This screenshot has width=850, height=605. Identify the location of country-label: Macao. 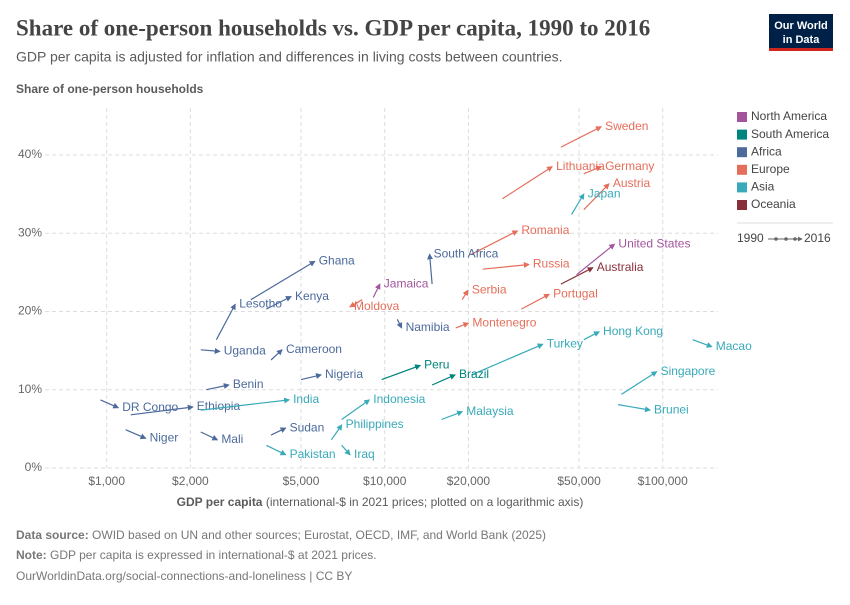
(734, 346).